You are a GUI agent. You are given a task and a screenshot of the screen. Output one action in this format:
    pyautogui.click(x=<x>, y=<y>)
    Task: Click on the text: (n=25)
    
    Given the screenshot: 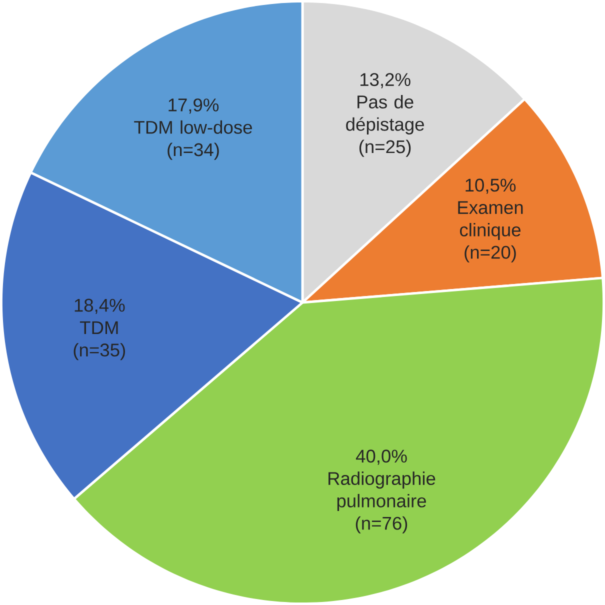 What is the action you would take?
    pyautogui.click(x=385, y=148)
    